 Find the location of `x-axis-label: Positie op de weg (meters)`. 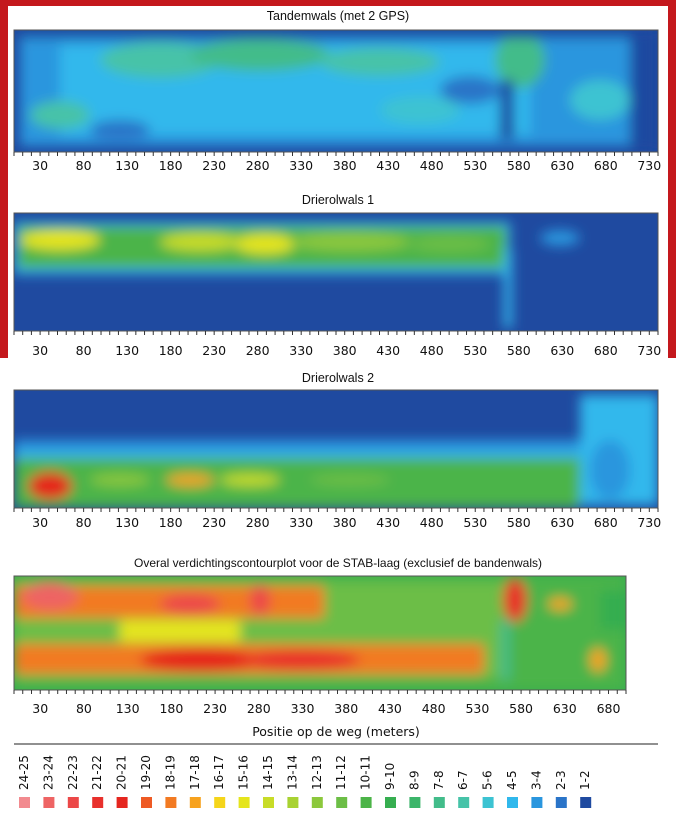

x-axis-label: Positie op de weg (meters) is located at coordinates (336, 731).